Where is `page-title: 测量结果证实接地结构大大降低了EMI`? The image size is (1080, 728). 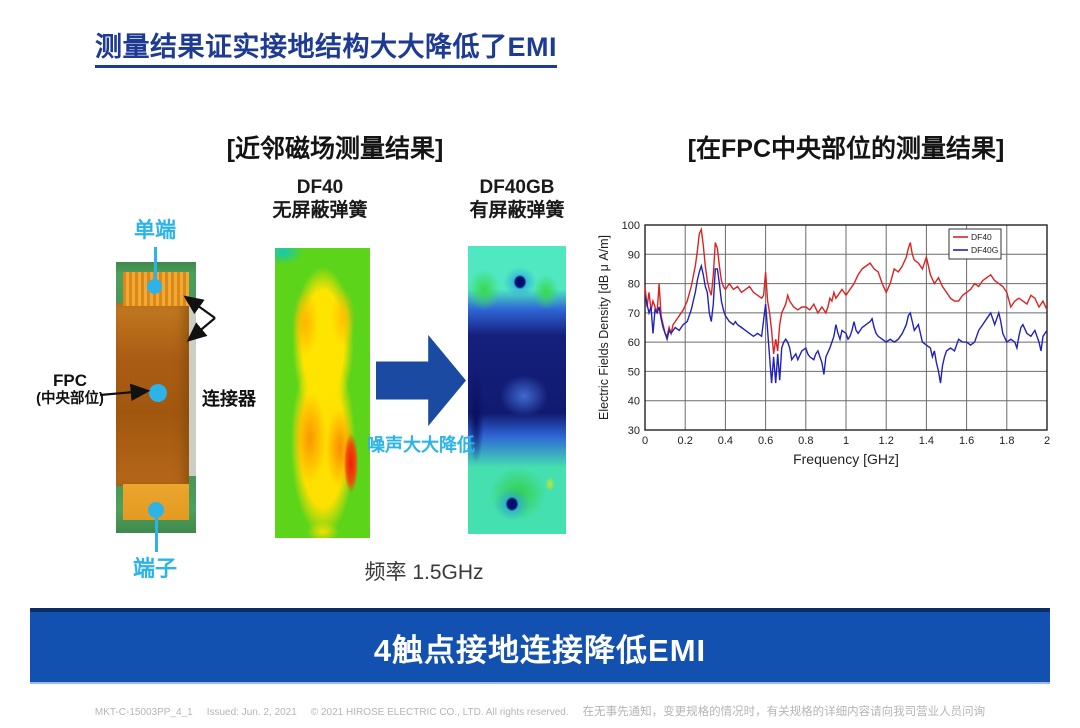
page-title: 测量结果证实接地结构大大降低了EMI is located at coordinates (326, 46).